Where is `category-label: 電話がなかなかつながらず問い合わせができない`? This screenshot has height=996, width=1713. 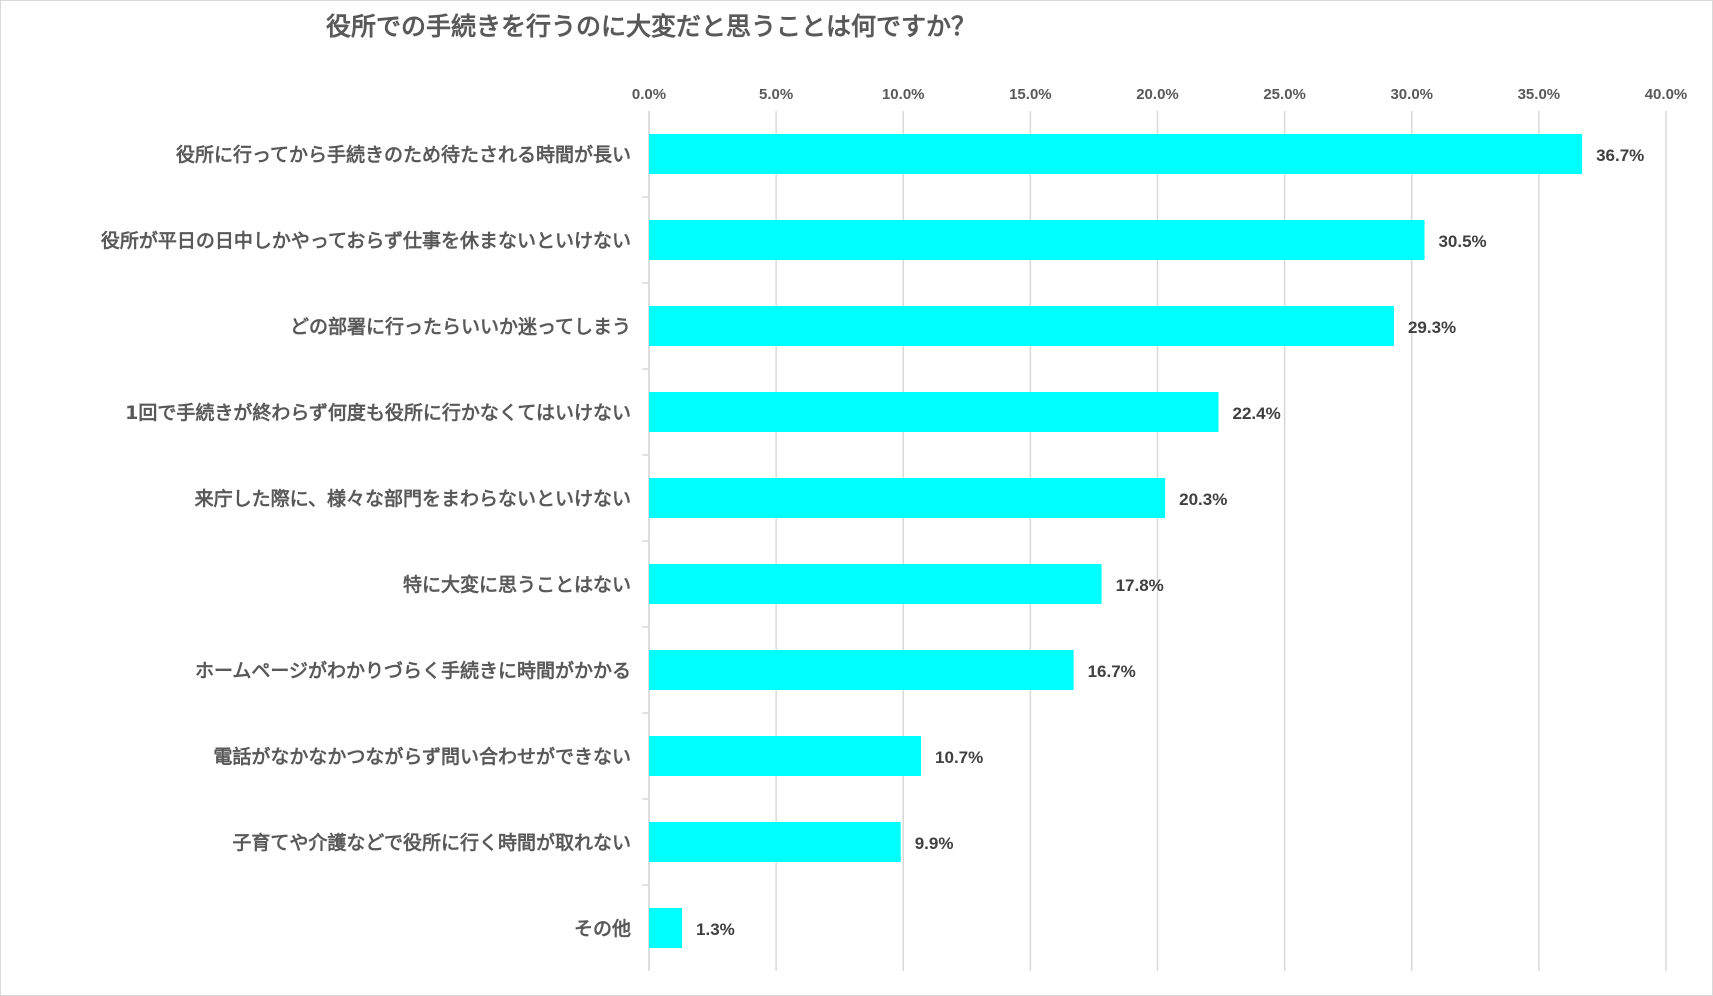 category-label: 電話がなかなかつながらず問い合わせができない is located at coordinates (422, 756).